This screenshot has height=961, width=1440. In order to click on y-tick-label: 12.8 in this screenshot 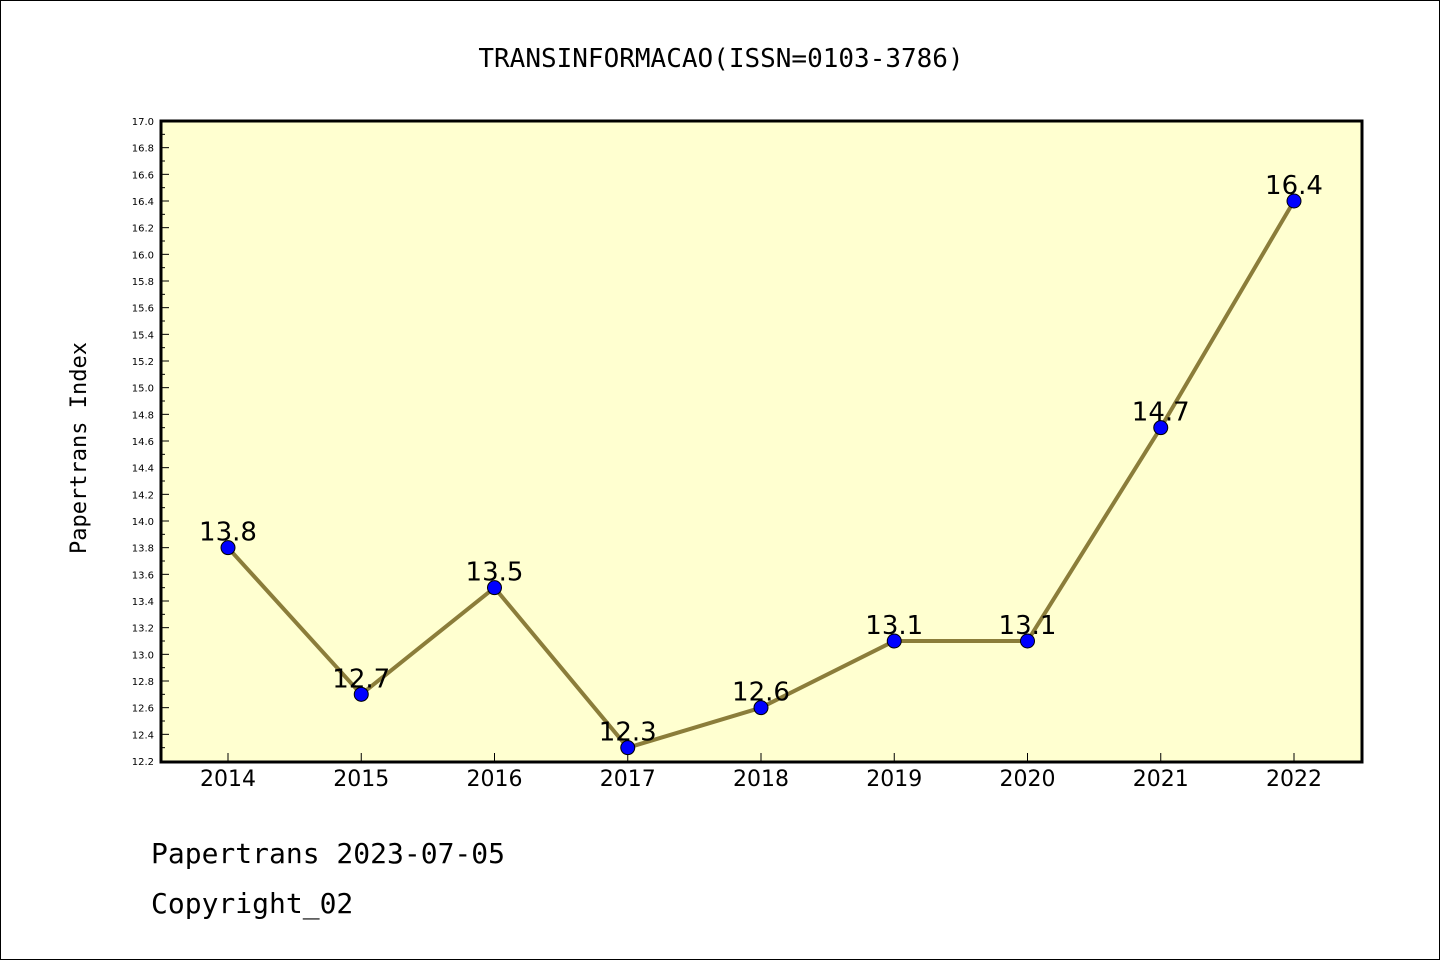, I will do `click(143, 682)`.